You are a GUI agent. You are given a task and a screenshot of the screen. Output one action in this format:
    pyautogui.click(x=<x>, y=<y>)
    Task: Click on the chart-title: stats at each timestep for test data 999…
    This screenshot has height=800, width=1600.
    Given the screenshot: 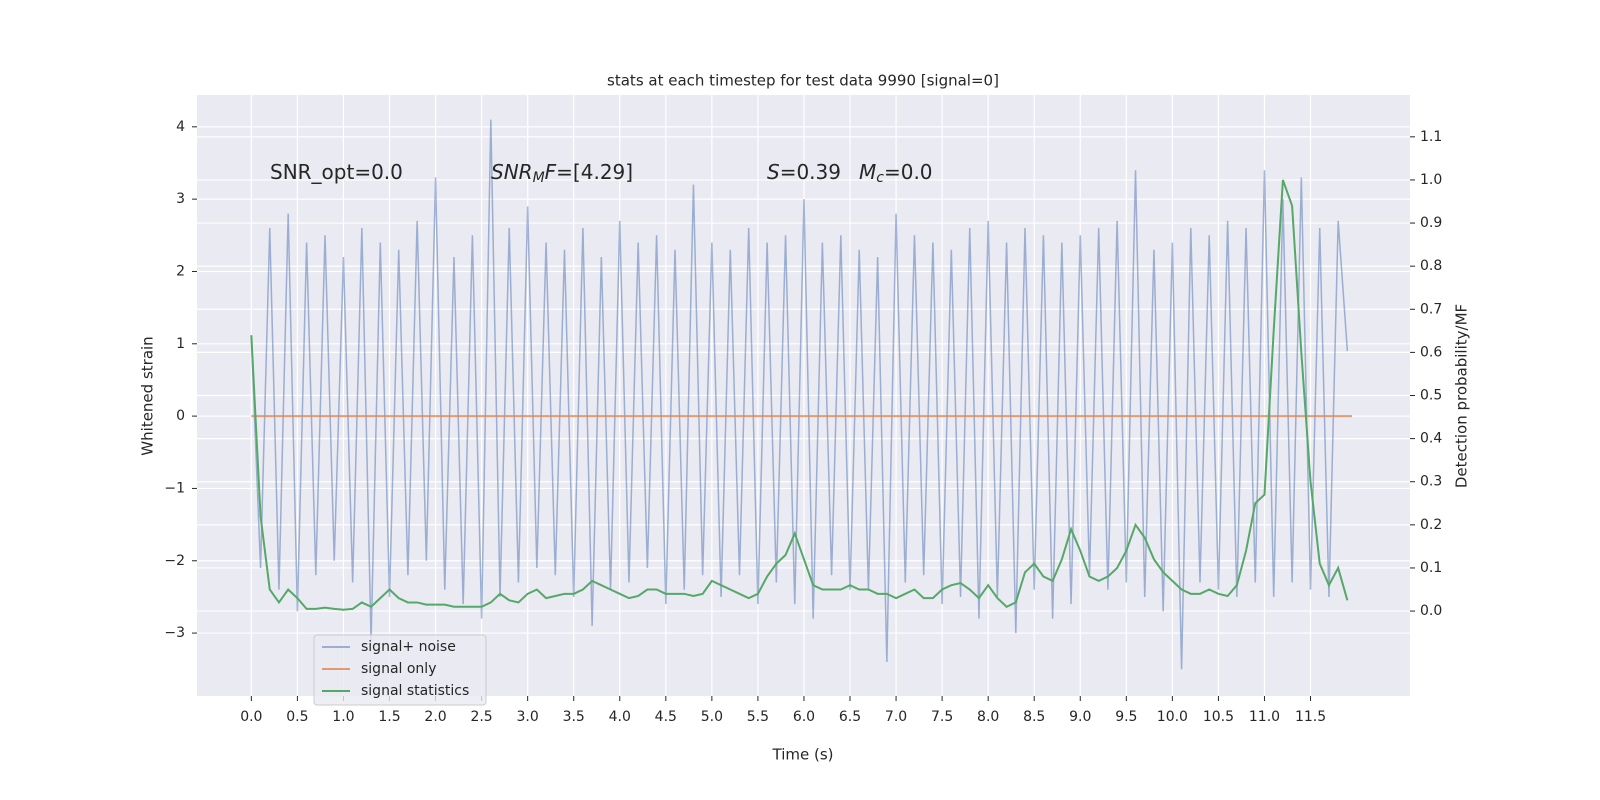 What is the action you would take?
    pyautogui.click(x=803, y=81)
    